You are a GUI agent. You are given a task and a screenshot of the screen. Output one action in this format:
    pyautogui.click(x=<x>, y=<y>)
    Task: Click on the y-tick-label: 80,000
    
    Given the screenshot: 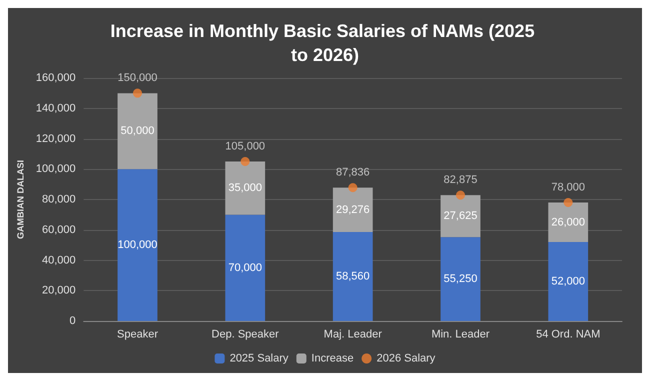 What is the action you would take?
    pyautogui.click(x=59, y=200)
    